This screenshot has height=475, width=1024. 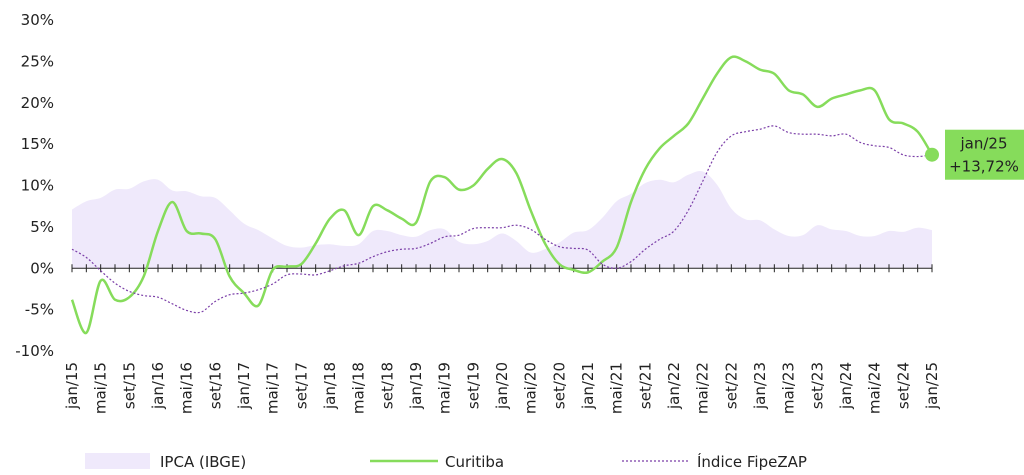 What do you see at coordinates (984, 167) in the screenshot?
I see `annotation-value: +13,72%` at bounding box center [984, 167].